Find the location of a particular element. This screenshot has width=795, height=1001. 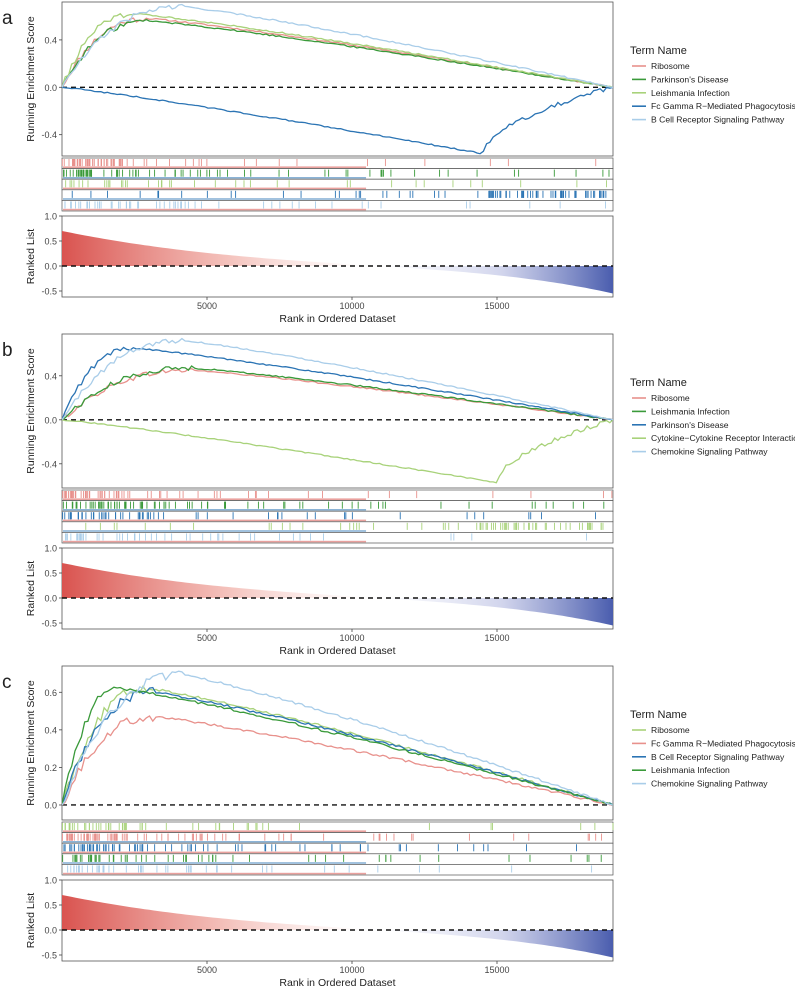

panel-label: c is located at coordinates (7, 682).